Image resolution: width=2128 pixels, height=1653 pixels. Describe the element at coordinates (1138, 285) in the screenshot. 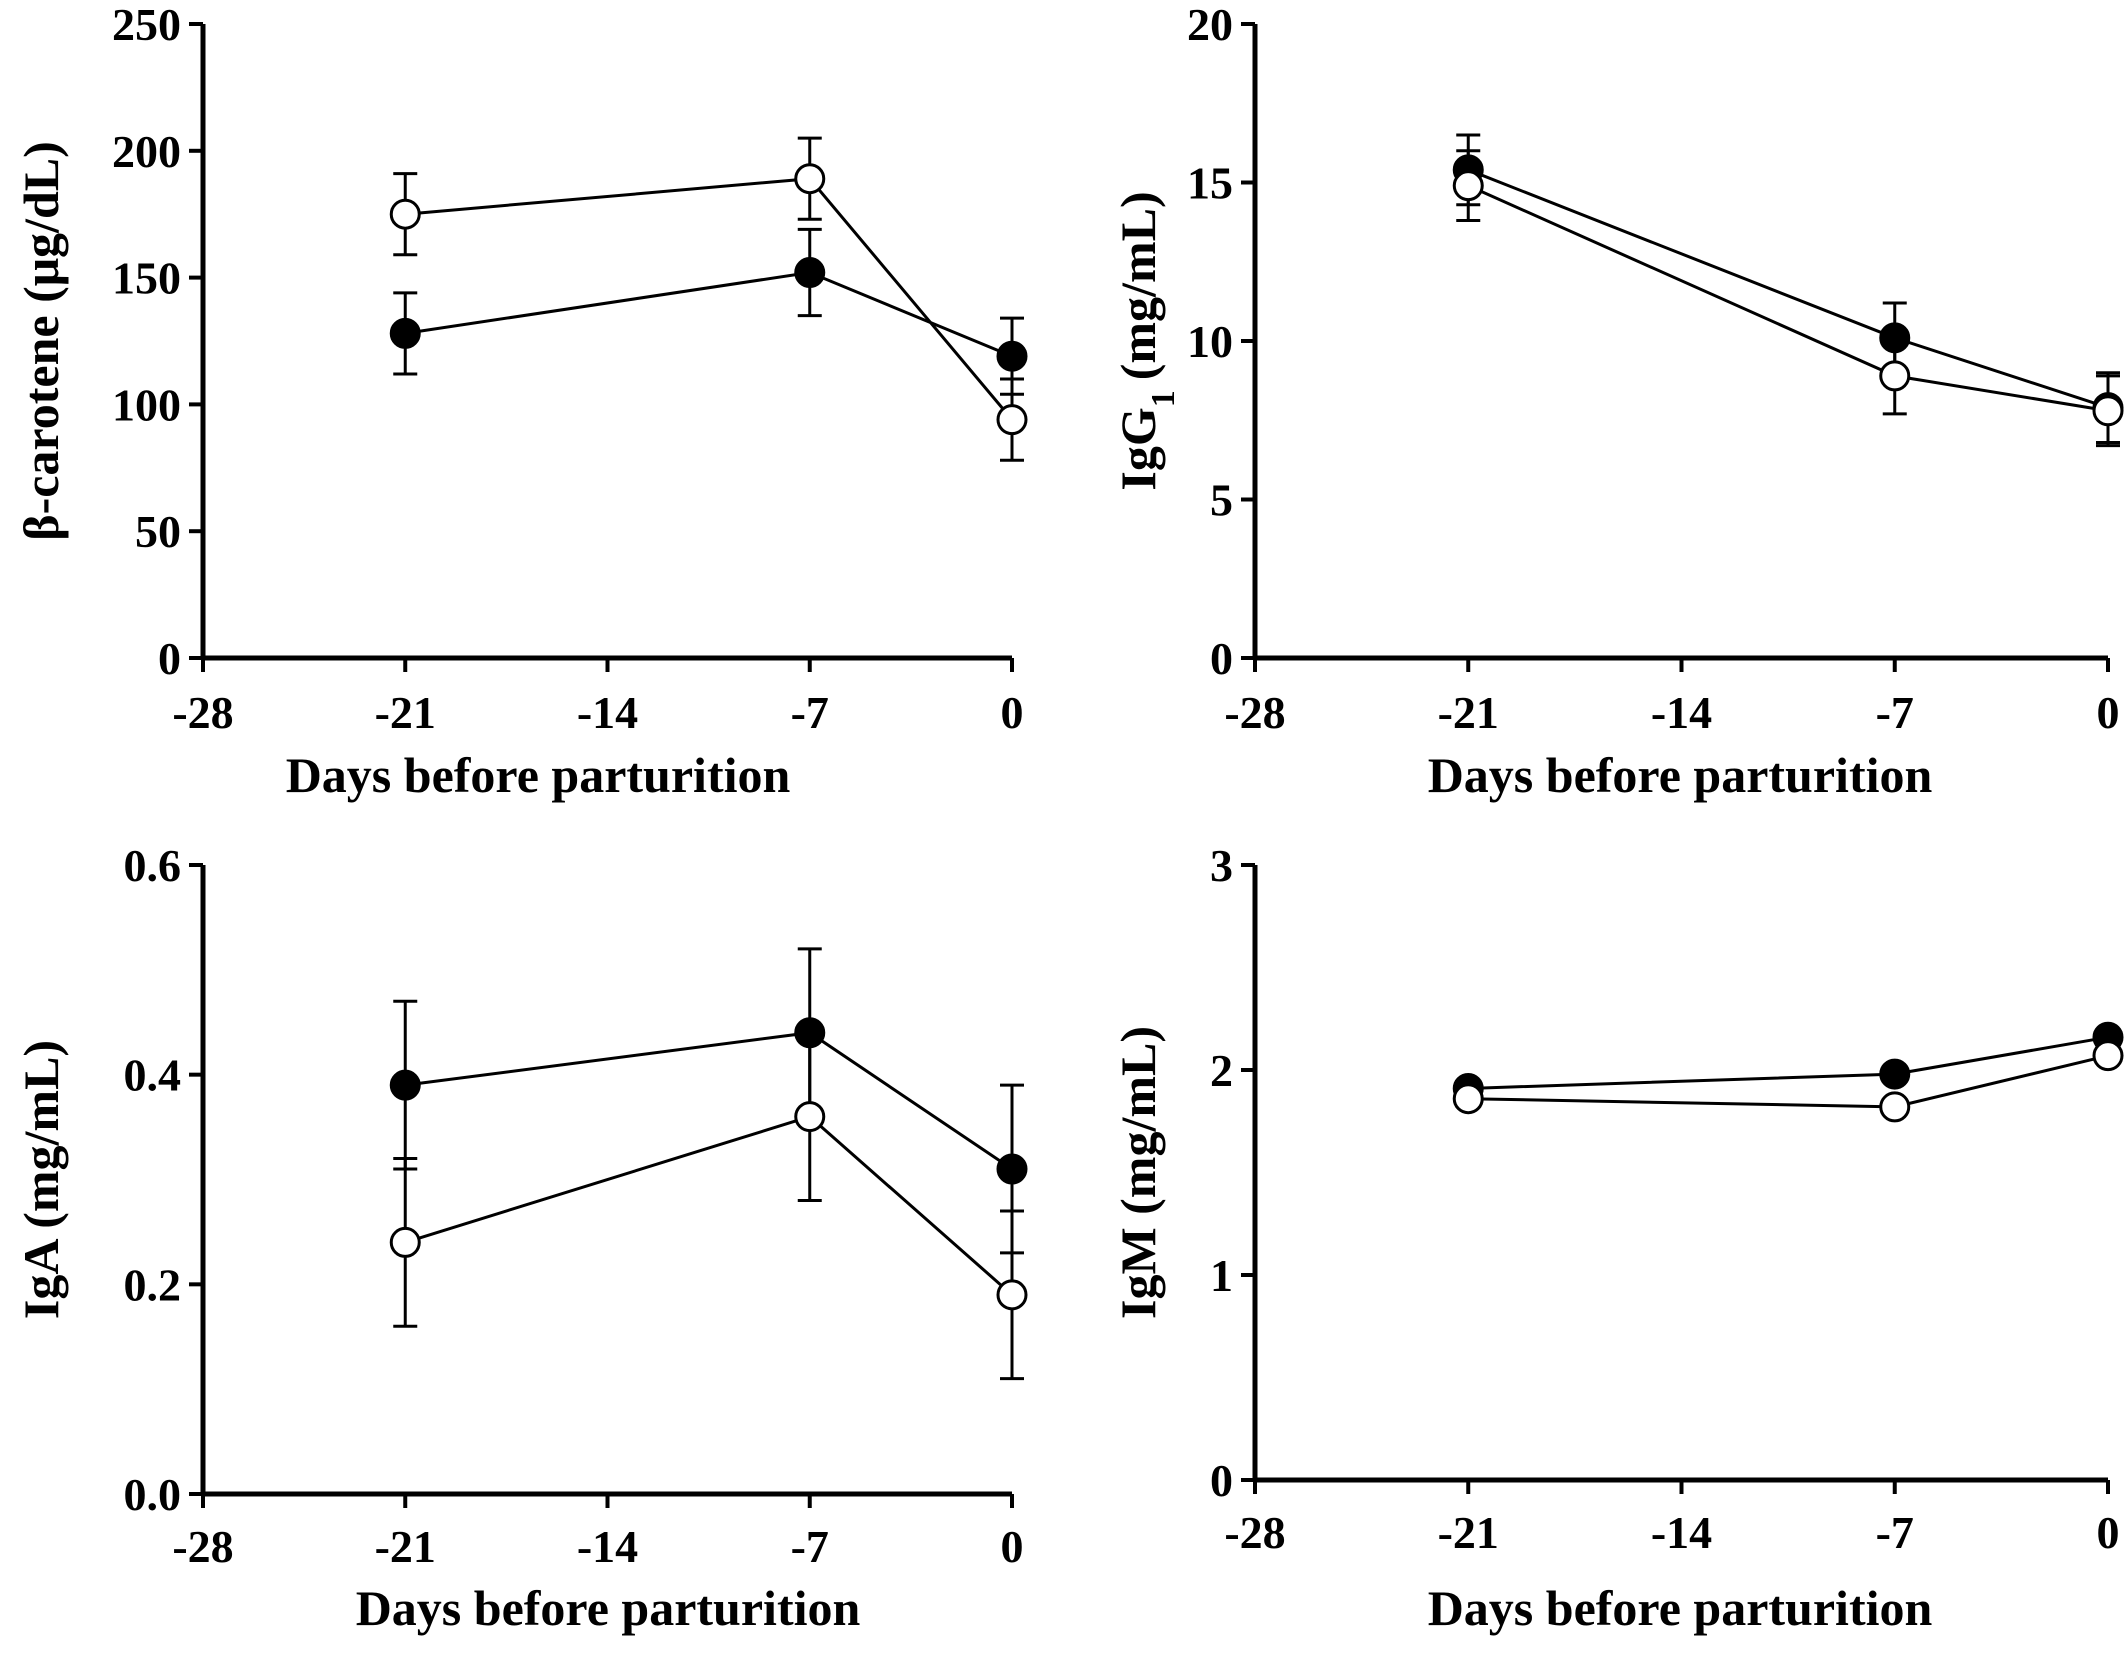

I see `y-axis-label-unit: (mg/mL)` at that location.